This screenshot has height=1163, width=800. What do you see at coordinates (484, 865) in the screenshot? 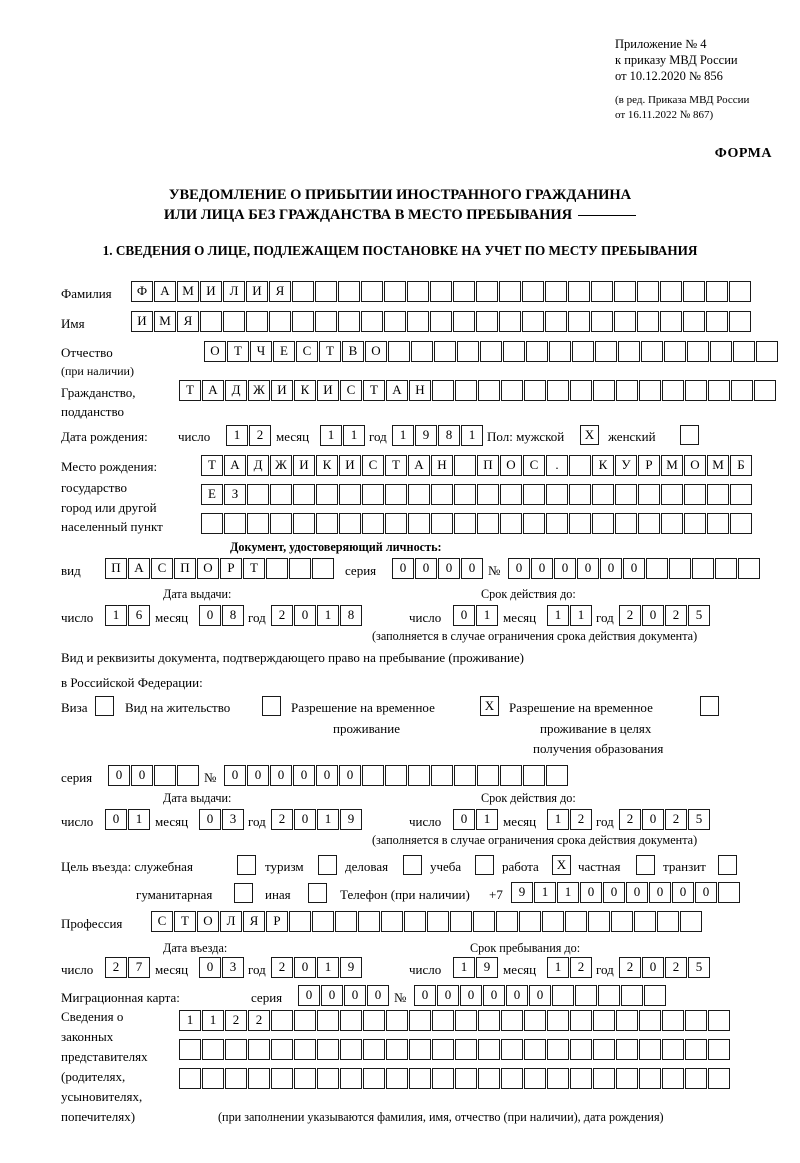
I see `checkbox-purpose-study` at bounding box center [484, 865].